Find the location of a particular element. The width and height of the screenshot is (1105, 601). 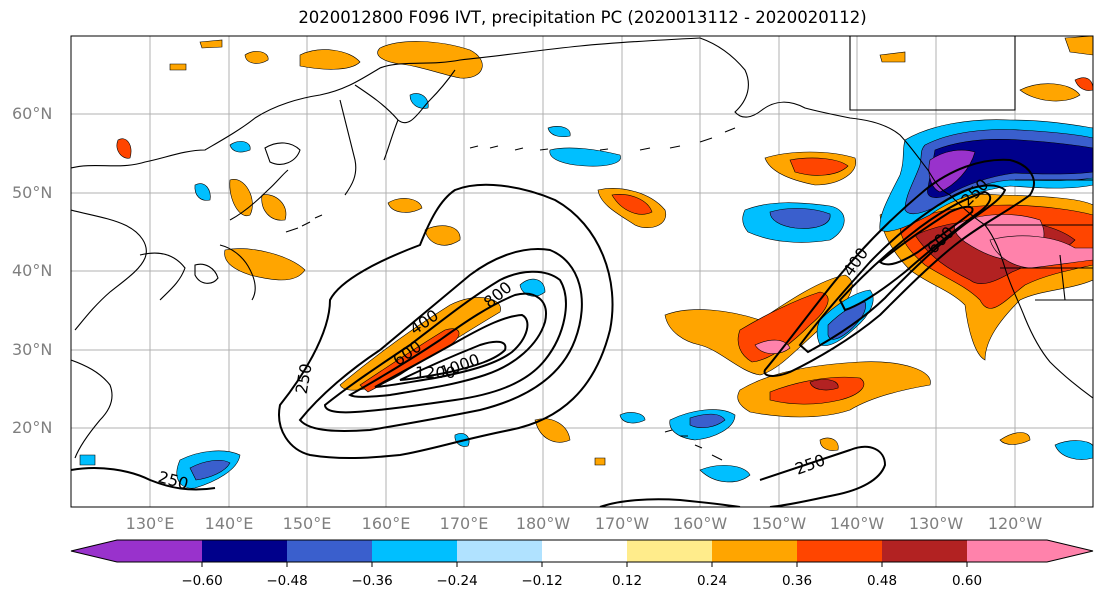

lat-label-50n: 50°N is located at coordinates (32, 192).